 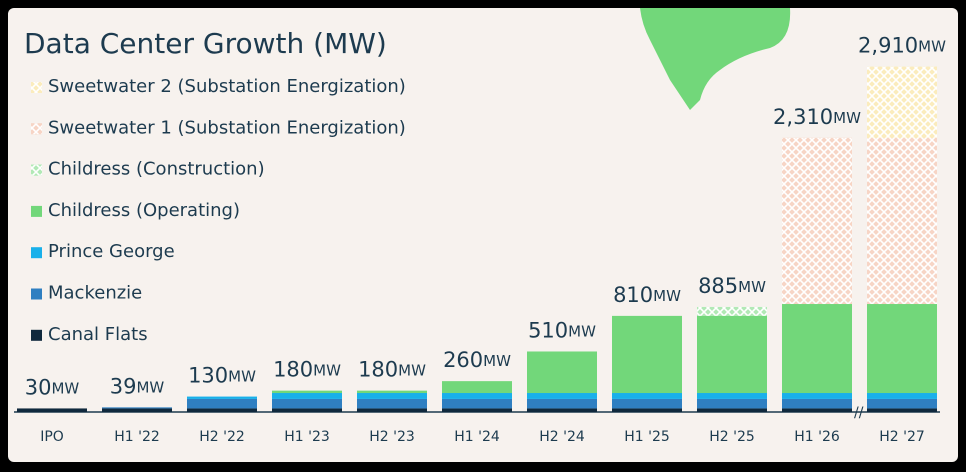 I want to click on legend-label: Mackenzie, so click(x=95, y=293).